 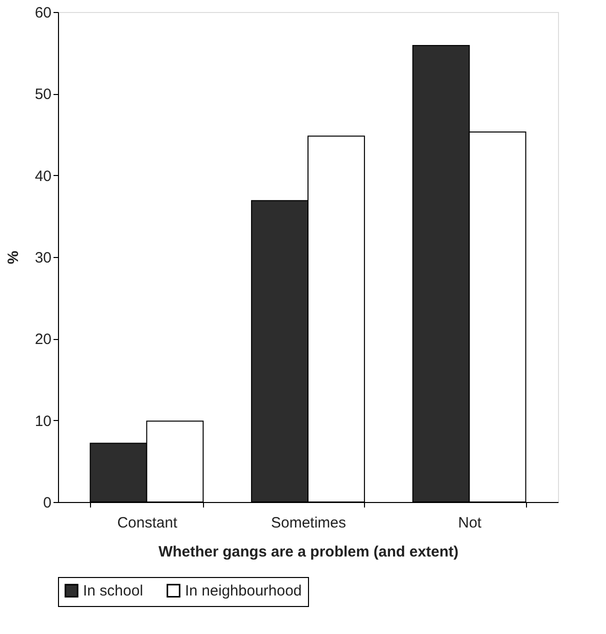 I want to click on y-tick-label: 30, so click(x=43, y=258).